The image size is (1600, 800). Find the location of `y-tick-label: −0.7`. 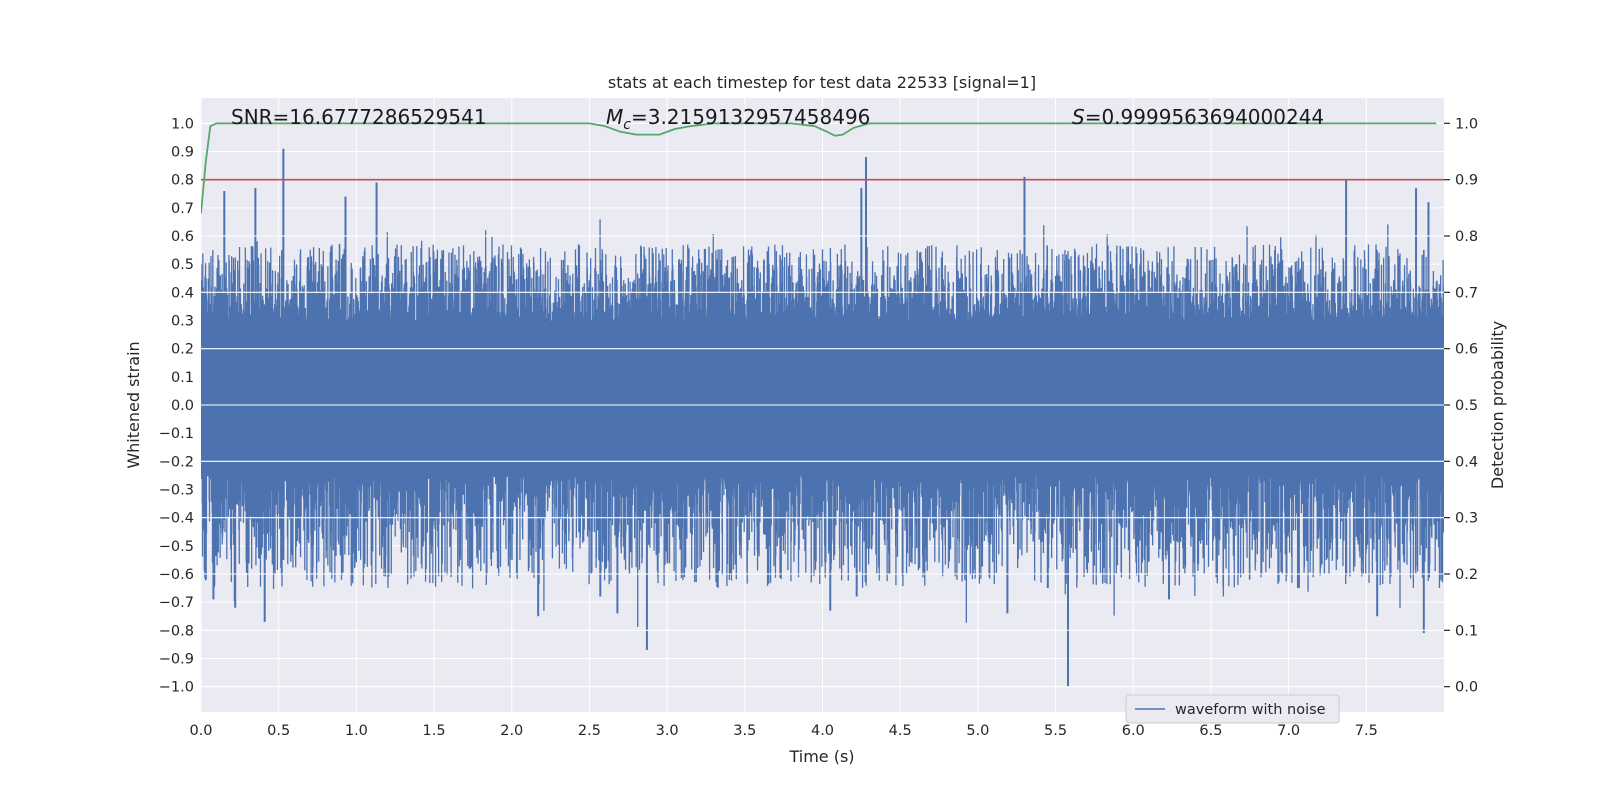

y-tick-label: −0.7 is located at coordinates (176, 603).